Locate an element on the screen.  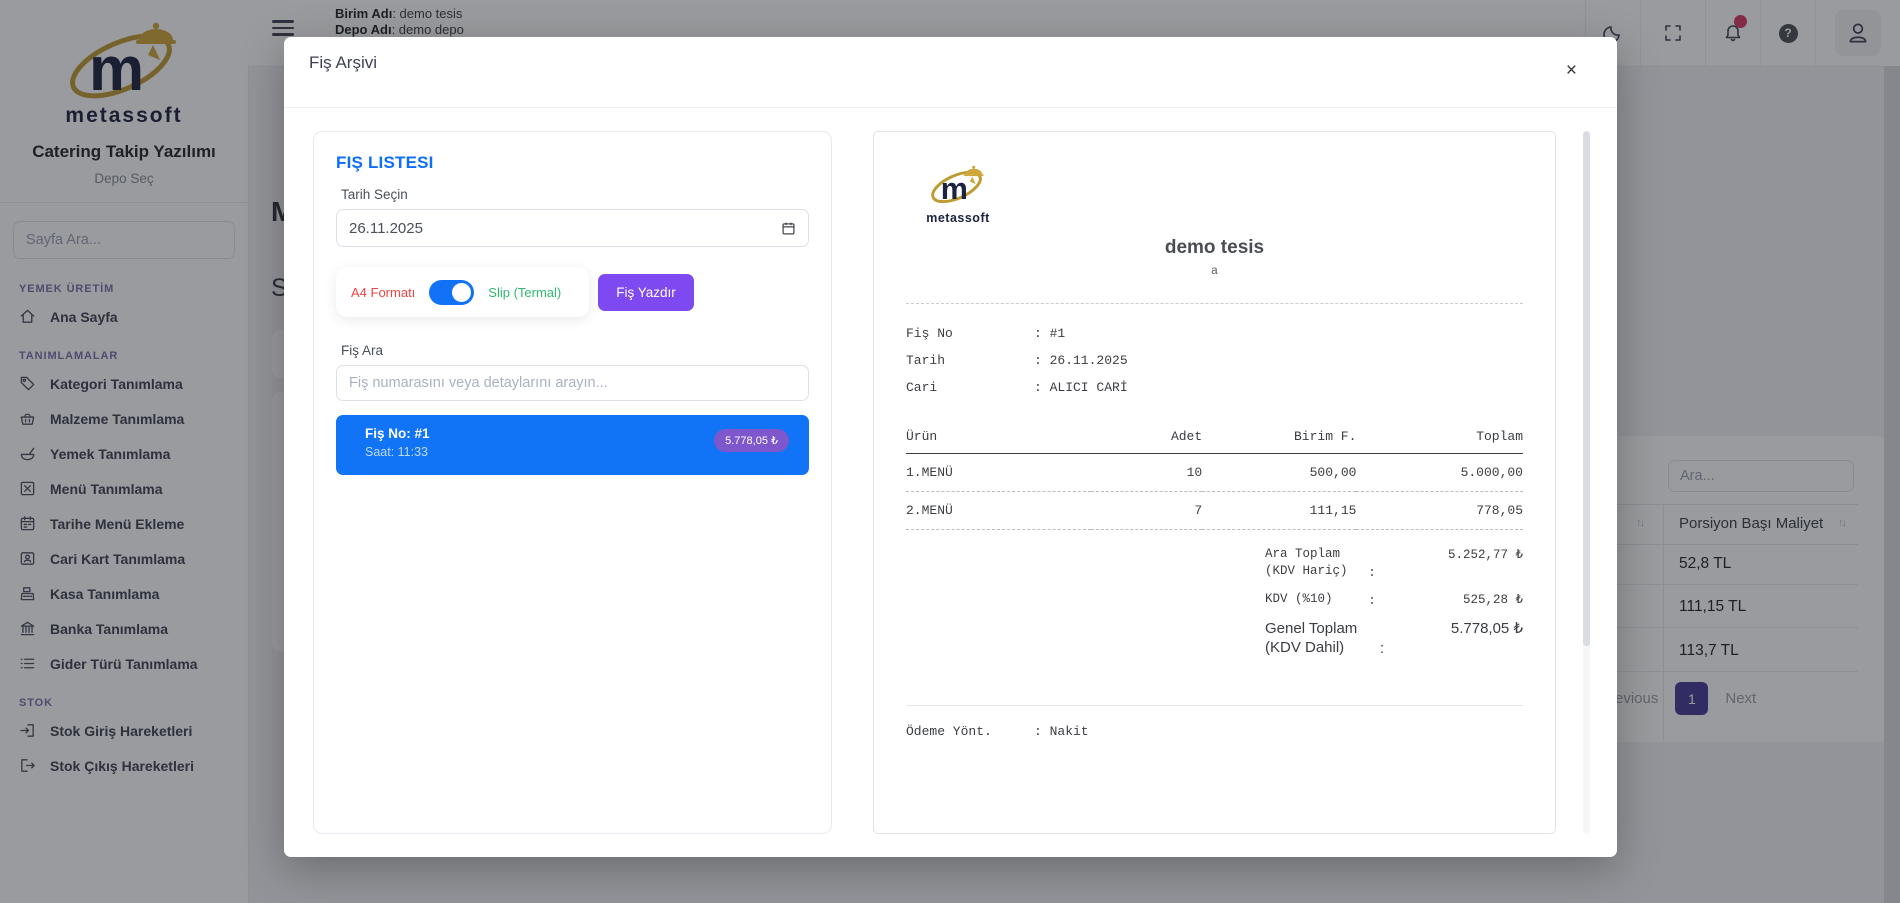
tag-icon is located at coordinates (27, 383).